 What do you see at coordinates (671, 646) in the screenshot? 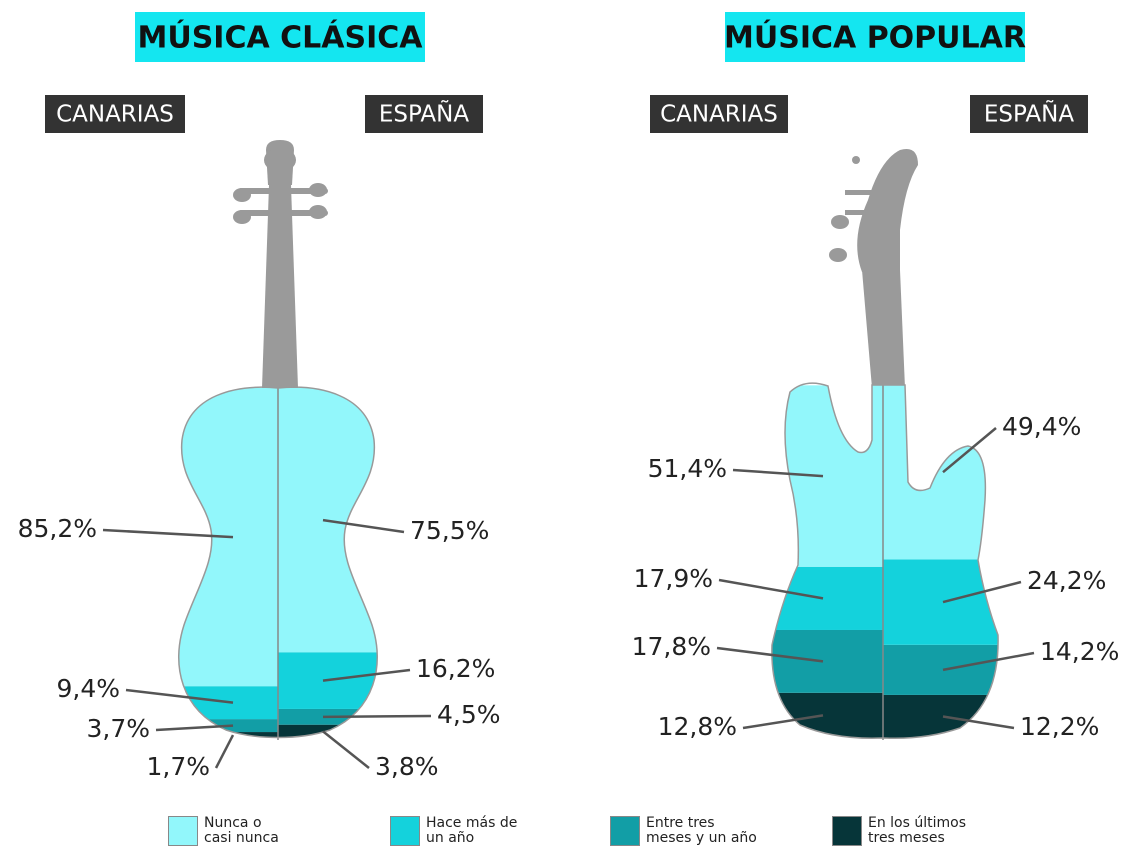
I see `value-label: 17,8%` at bounding box center [671, 646].